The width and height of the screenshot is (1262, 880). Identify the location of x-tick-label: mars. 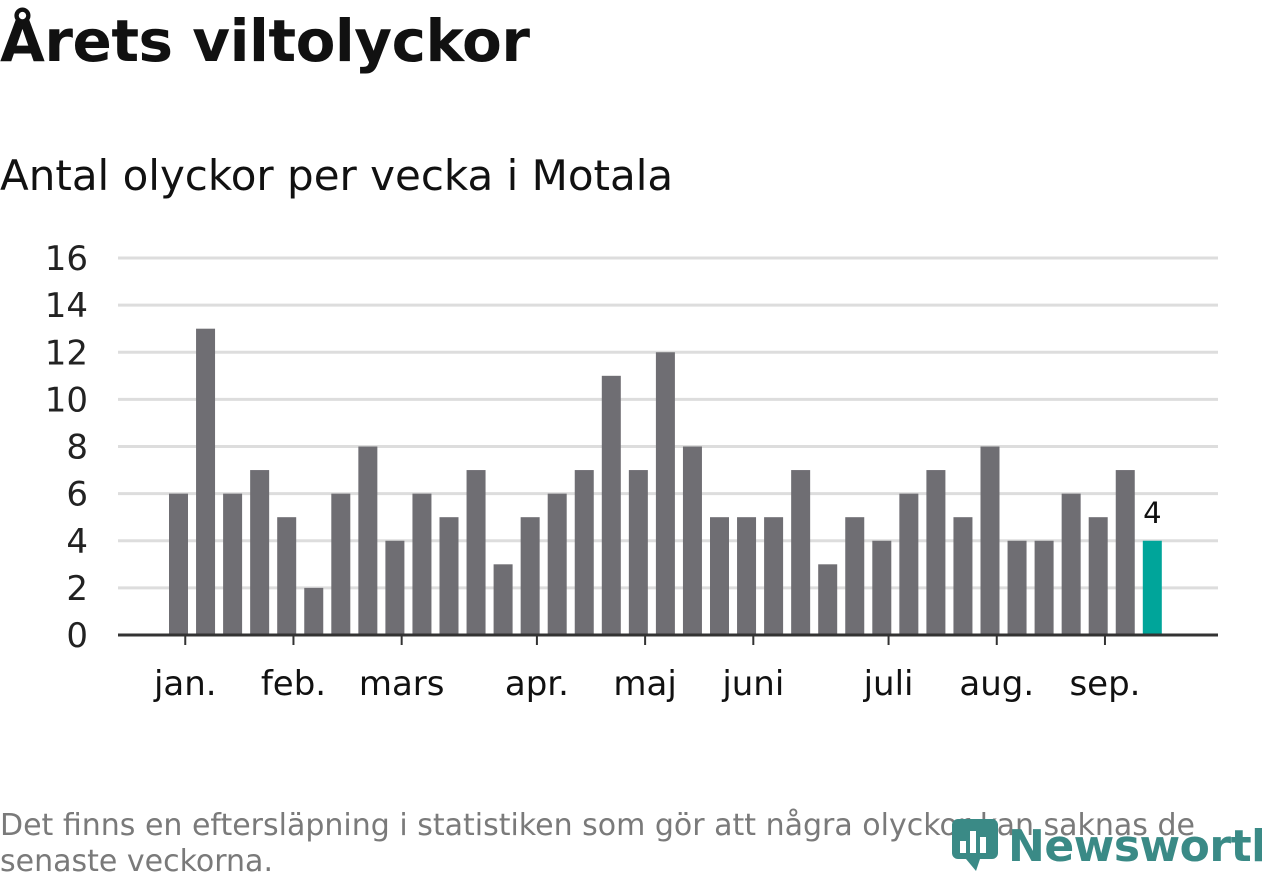
(402, 684).